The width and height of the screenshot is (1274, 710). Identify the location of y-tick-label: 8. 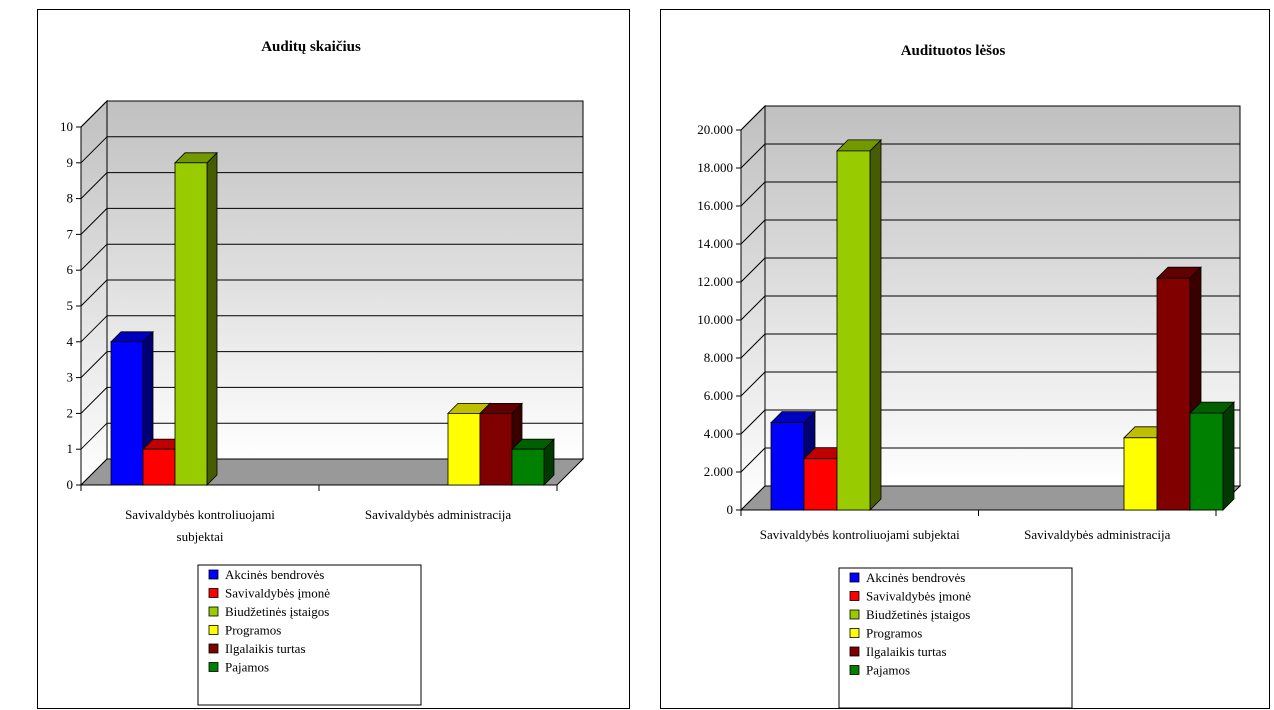
(70, 198).